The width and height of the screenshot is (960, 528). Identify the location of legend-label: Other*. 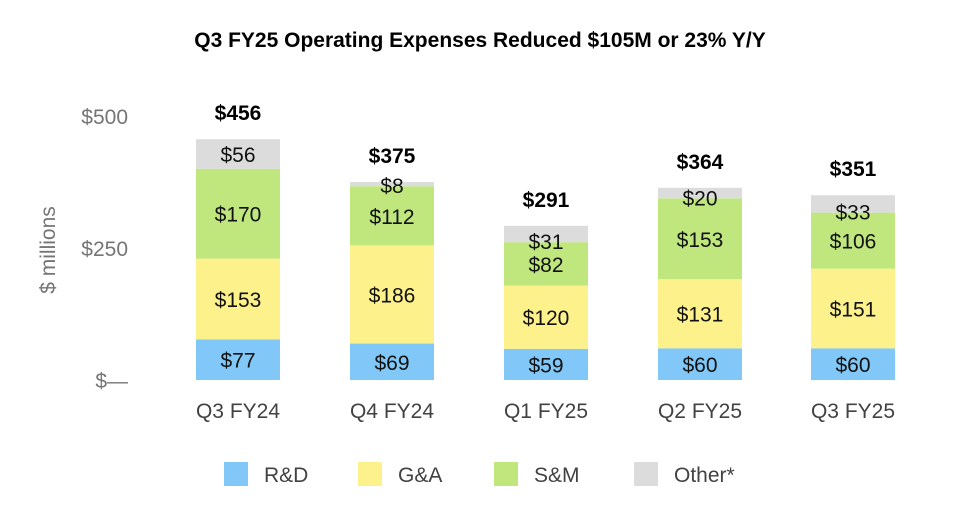
(704, 475).